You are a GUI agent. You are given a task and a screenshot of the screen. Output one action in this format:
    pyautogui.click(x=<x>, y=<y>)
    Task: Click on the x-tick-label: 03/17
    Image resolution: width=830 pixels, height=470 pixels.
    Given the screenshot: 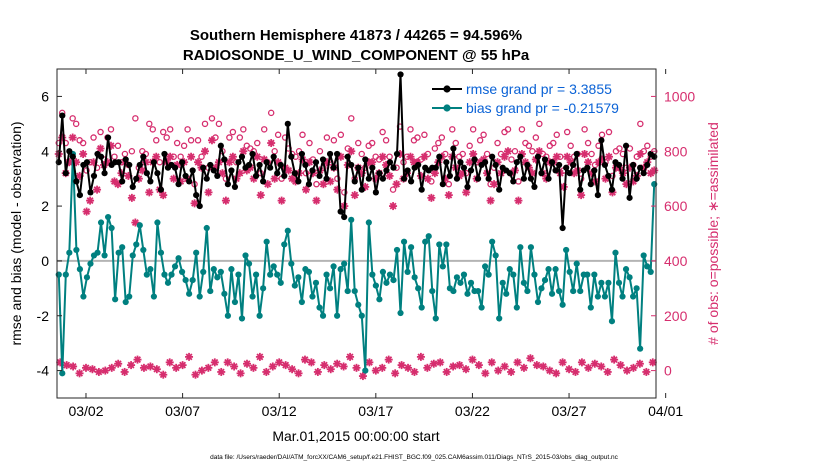 What is the action you would take?
    pyautogui.click(x=375, y=411)
    